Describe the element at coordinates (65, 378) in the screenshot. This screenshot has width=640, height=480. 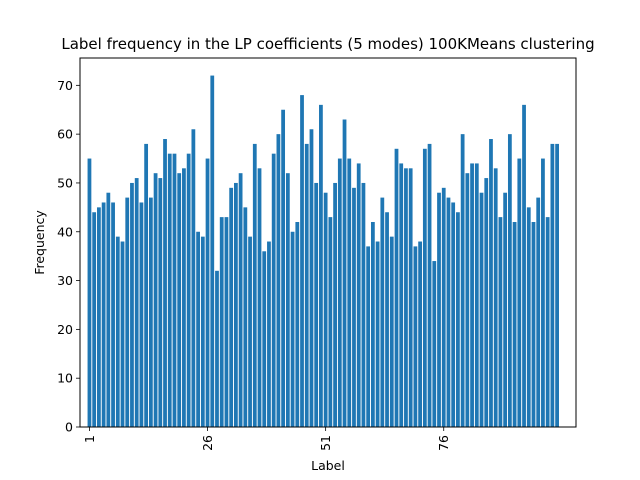
I see `y-tick-label: 10` at that location.